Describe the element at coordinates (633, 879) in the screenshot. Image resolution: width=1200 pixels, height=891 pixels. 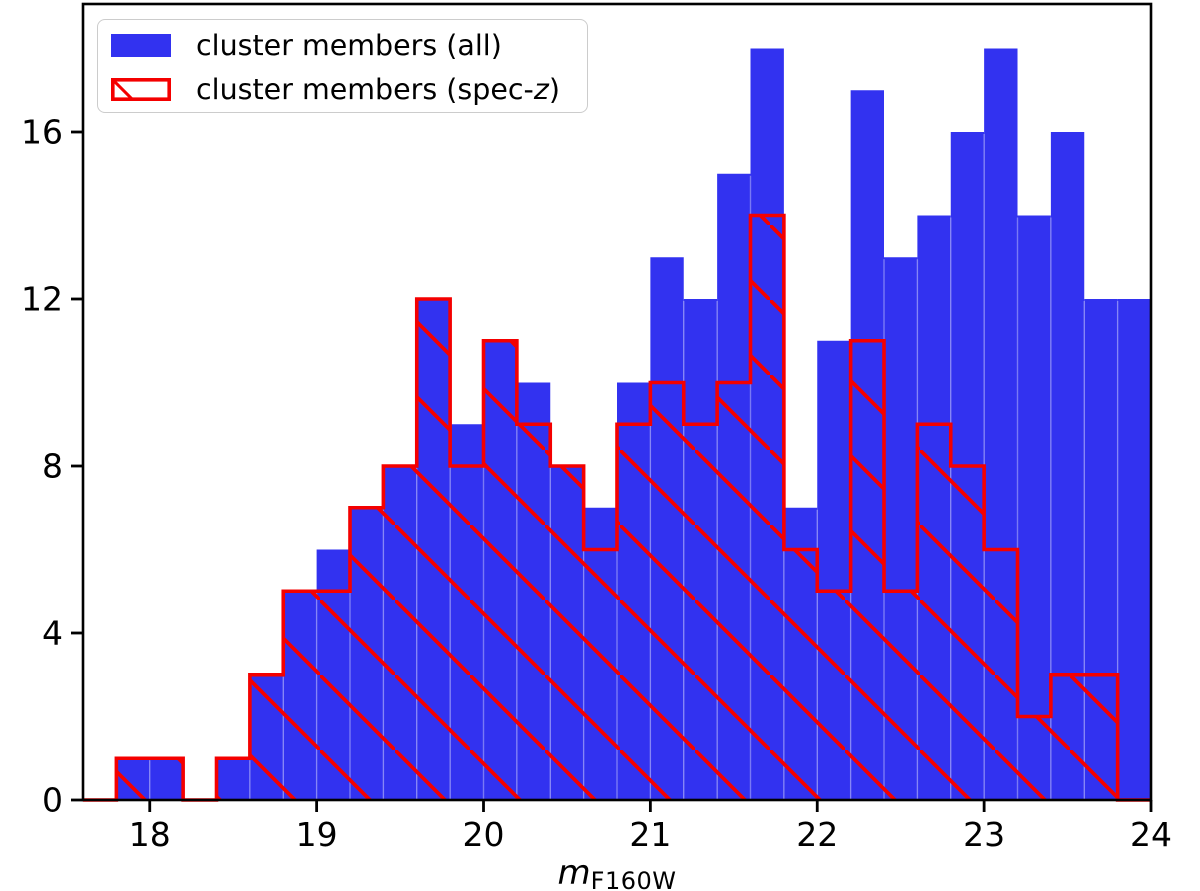
I see `x-axis-label-subscript: F160W` at that location.